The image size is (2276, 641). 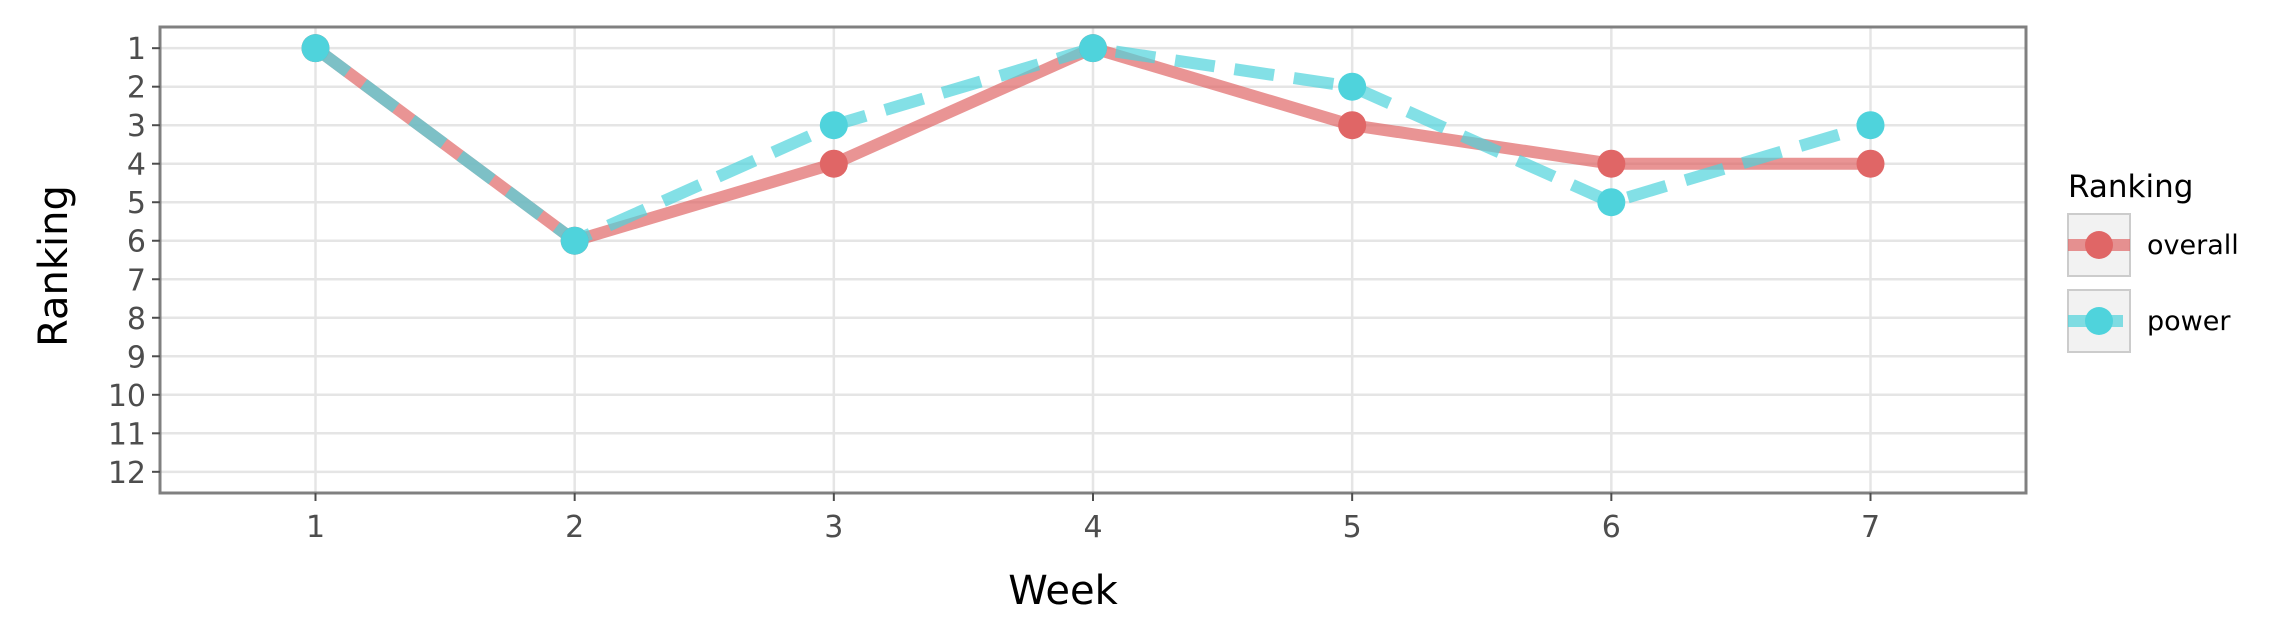 I want to click on x-axis-title: Week, so click(x=1063, y=591).